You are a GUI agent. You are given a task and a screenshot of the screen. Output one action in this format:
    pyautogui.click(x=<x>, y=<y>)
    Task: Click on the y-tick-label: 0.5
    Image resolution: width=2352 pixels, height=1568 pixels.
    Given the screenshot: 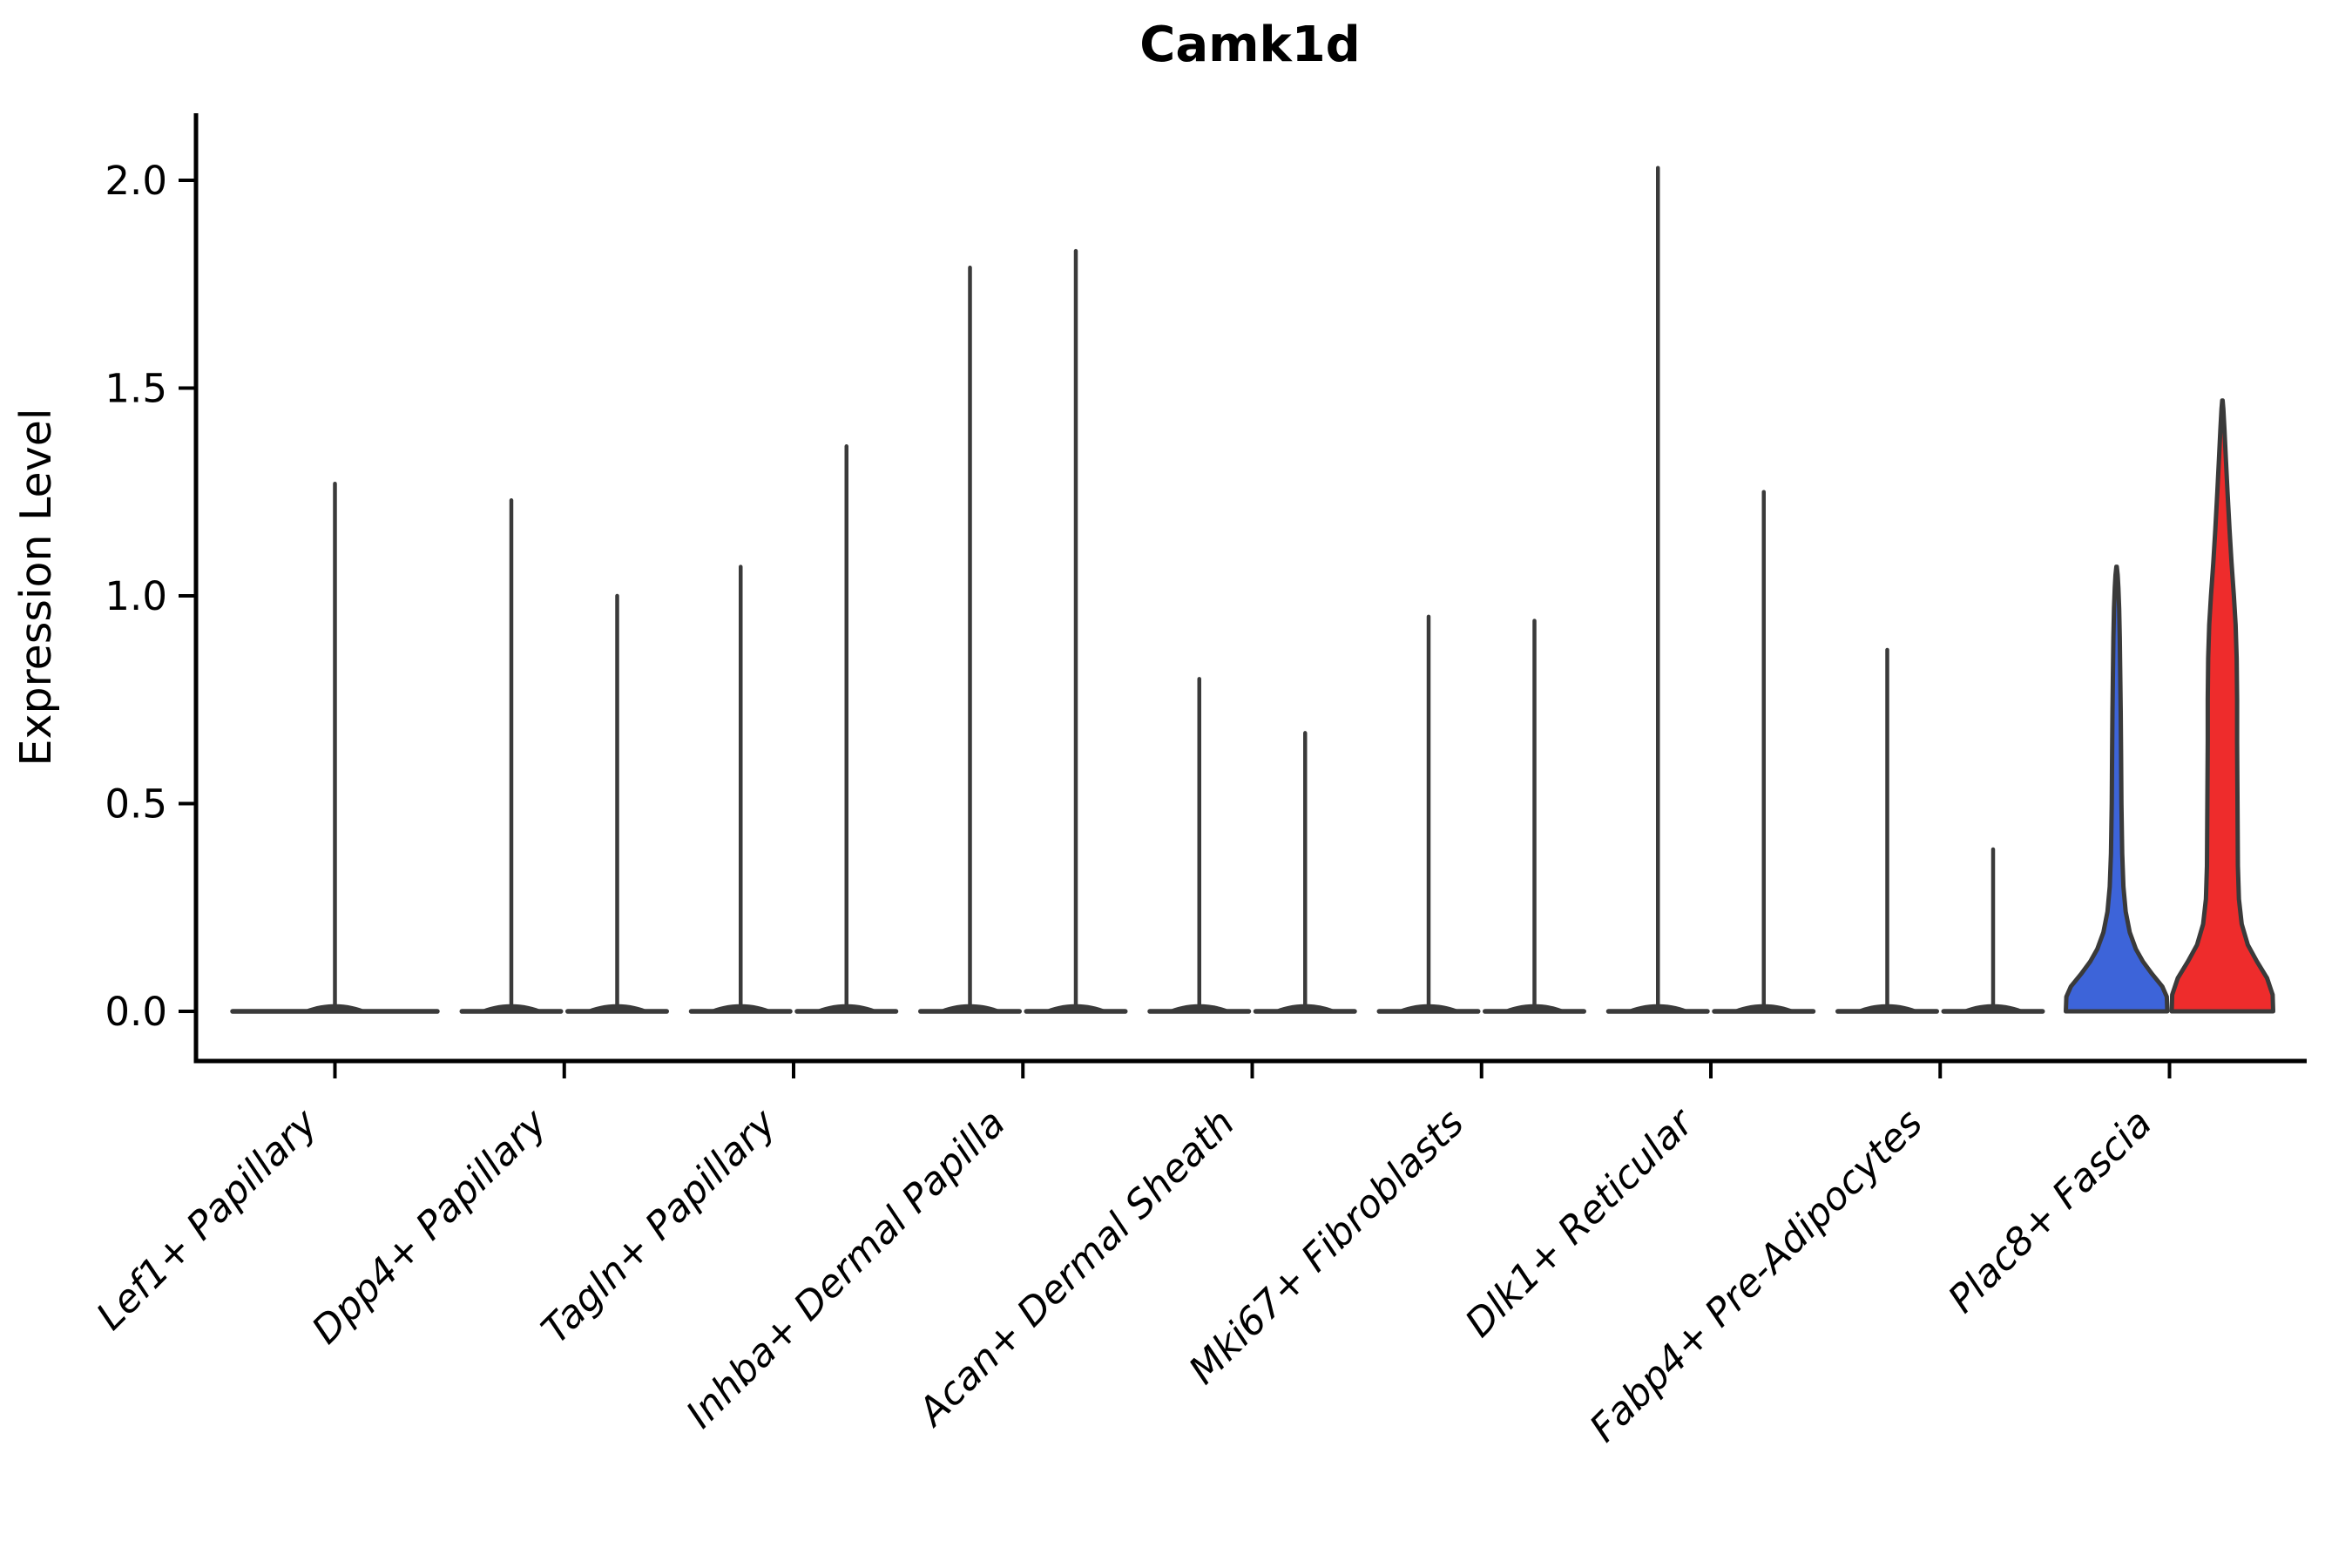 What is the action you would take?
    pyautogui.click(x=136, y=805)
    